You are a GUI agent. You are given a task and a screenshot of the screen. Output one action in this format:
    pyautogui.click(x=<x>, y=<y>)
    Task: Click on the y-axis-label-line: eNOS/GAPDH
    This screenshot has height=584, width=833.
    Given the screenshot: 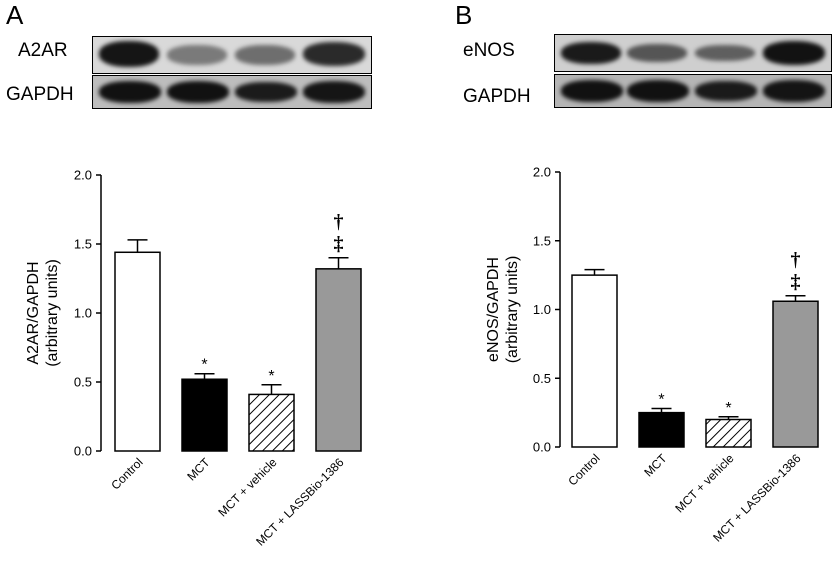 What is the action you would take?
    pyautogui.click(x=493, y=309)
    